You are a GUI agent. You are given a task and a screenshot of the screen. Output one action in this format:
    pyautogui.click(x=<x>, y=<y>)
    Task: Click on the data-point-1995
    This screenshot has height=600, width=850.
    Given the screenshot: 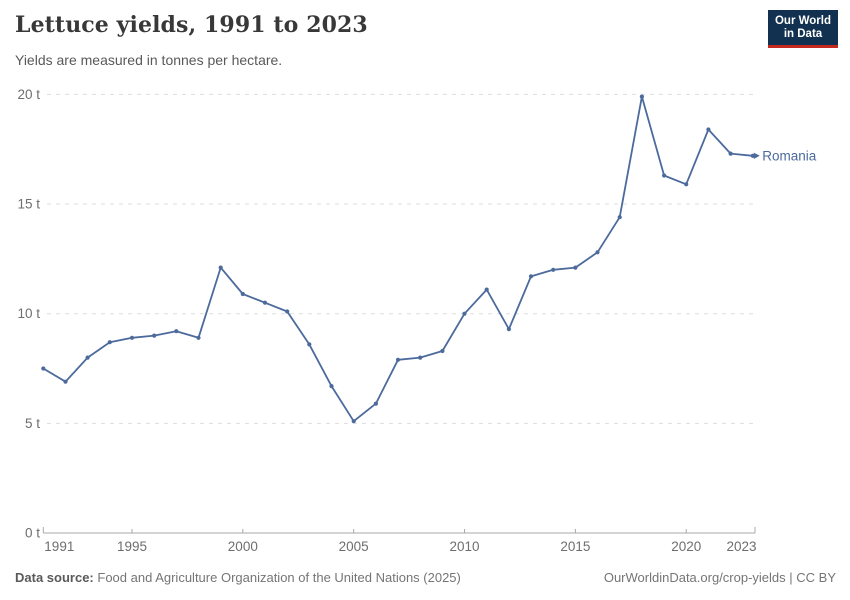 What is the action you would take?
    pyautogui.click(x=132, y=337)
    